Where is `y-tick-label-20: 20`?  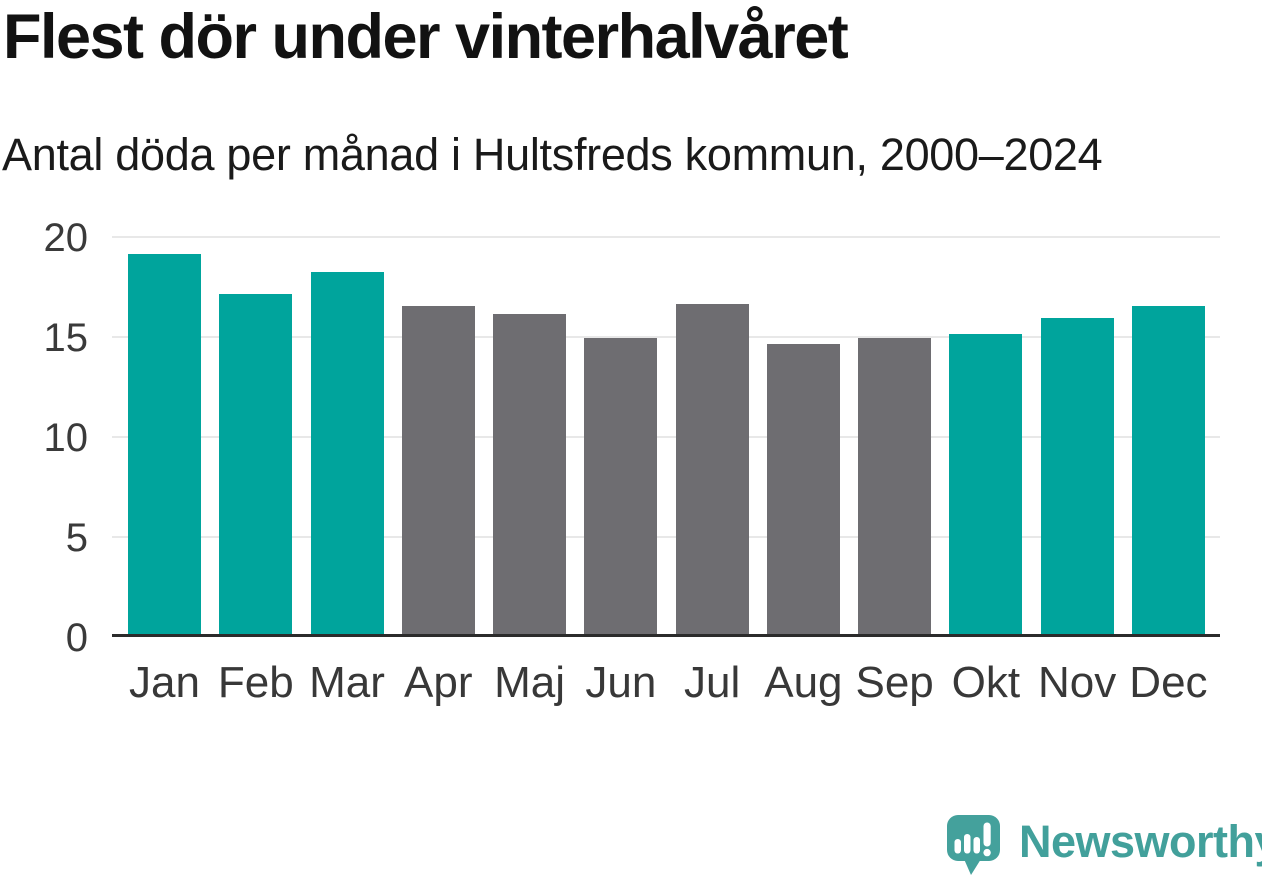
y-tick-label-20: 20 is located at coordinates (66, 238).